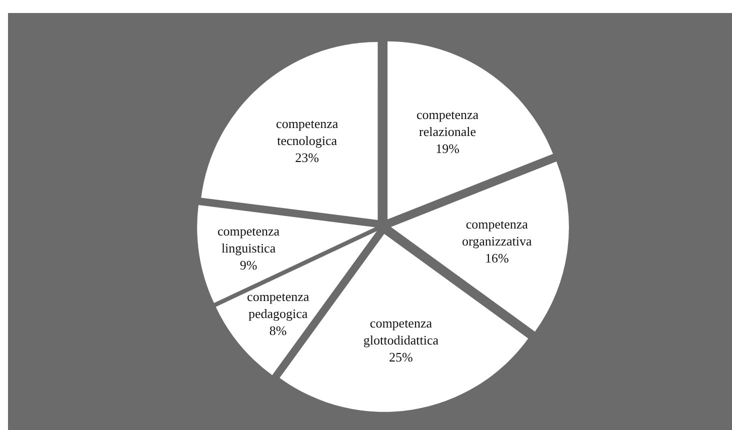  What do you see at coordinates (248, 239) in the screenshot?
I see `slice-label: competenza linguistica` at bounding box center [248, 239].